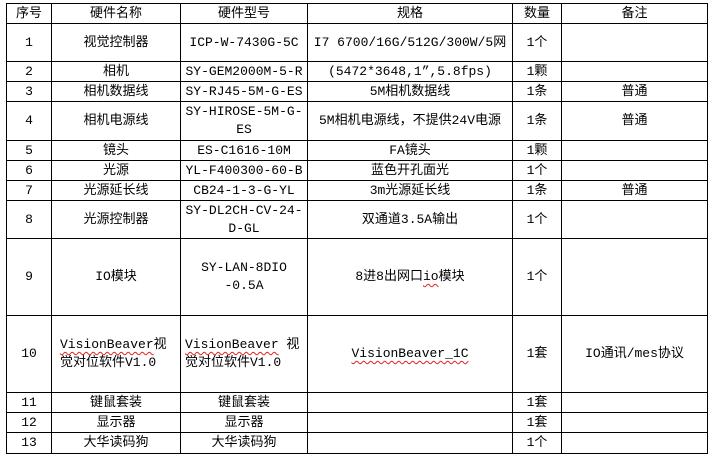 The height and width of the screenshot is (462, 714). I want to click on table-row: 6 光源 YL-F400300-60-B 蓝色开孔面光 1个, so click(357, 170).